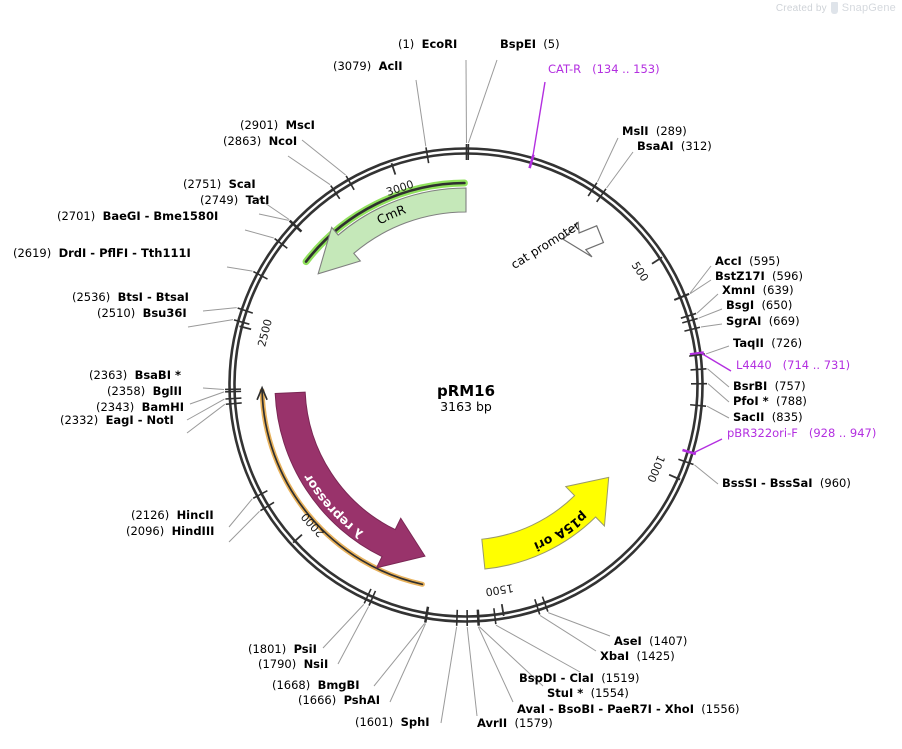 This screenshot has height=749, width=902. Describe the element at coordinates (76, 216) in the screenshot. I see `site-position: (2701)` at that location.